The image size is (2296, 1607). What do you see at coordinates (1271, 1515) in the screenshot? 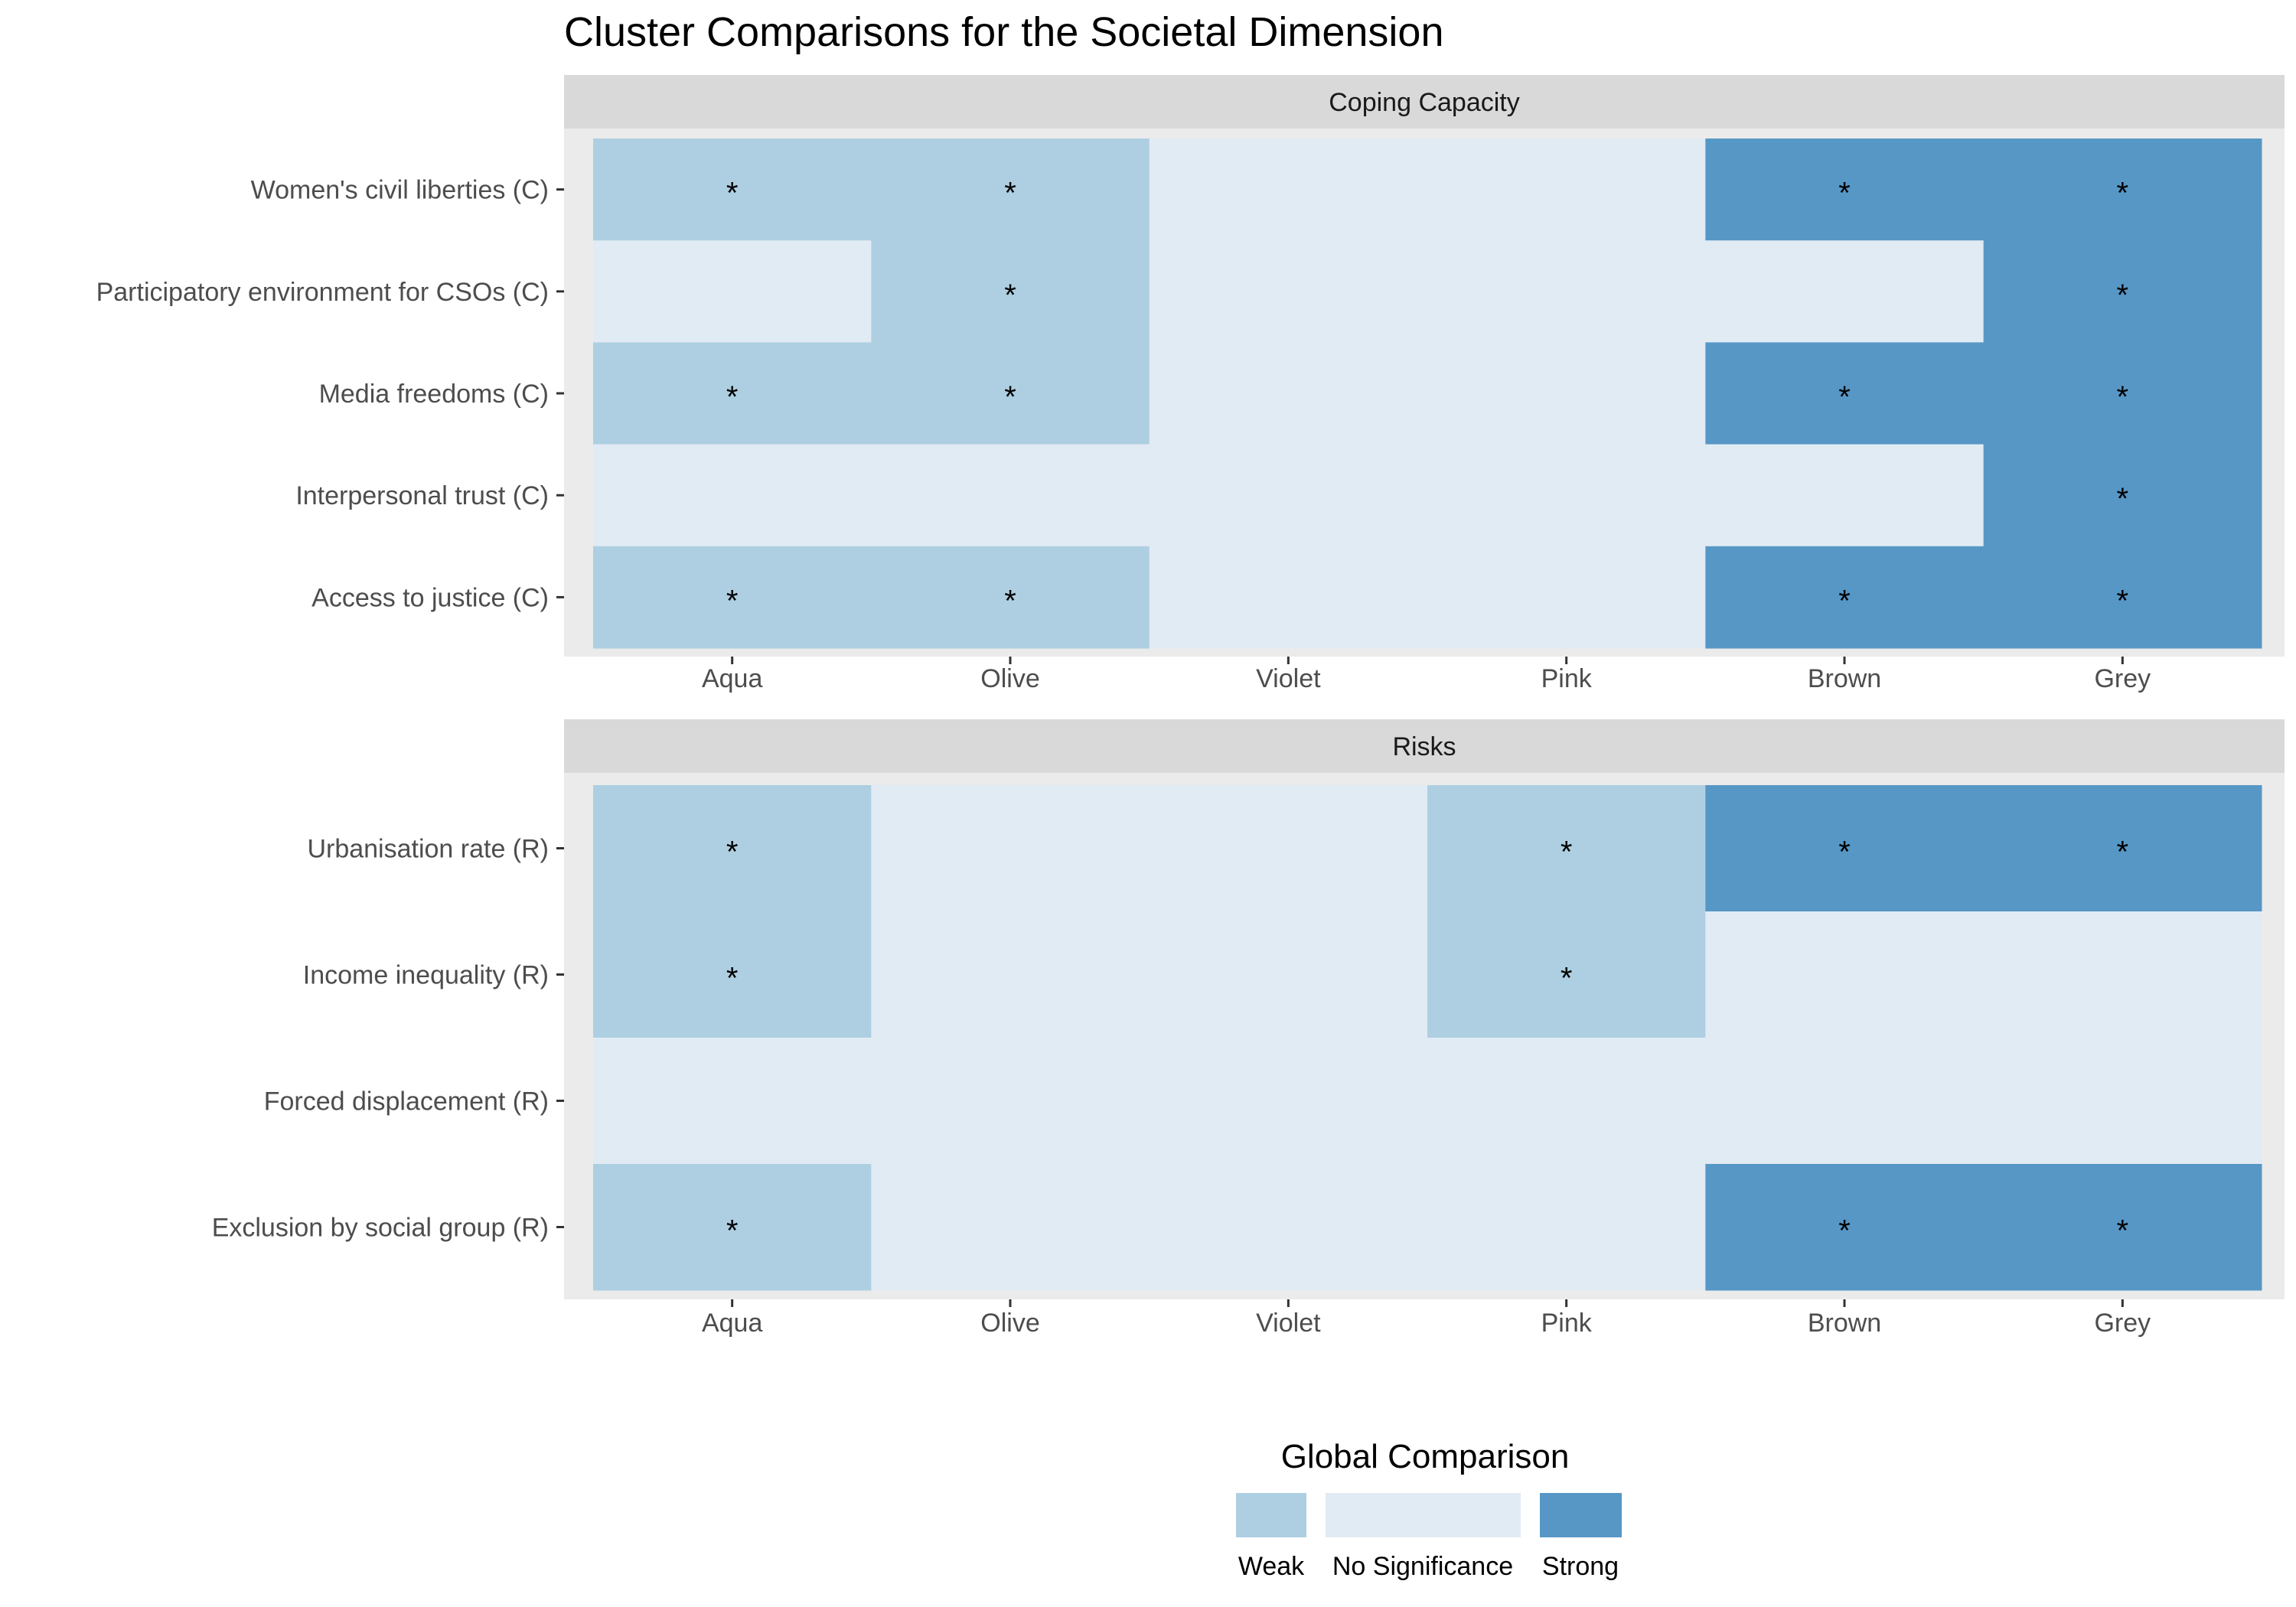
I see `legend-key-weak` at bounding box center [1271, 1515].